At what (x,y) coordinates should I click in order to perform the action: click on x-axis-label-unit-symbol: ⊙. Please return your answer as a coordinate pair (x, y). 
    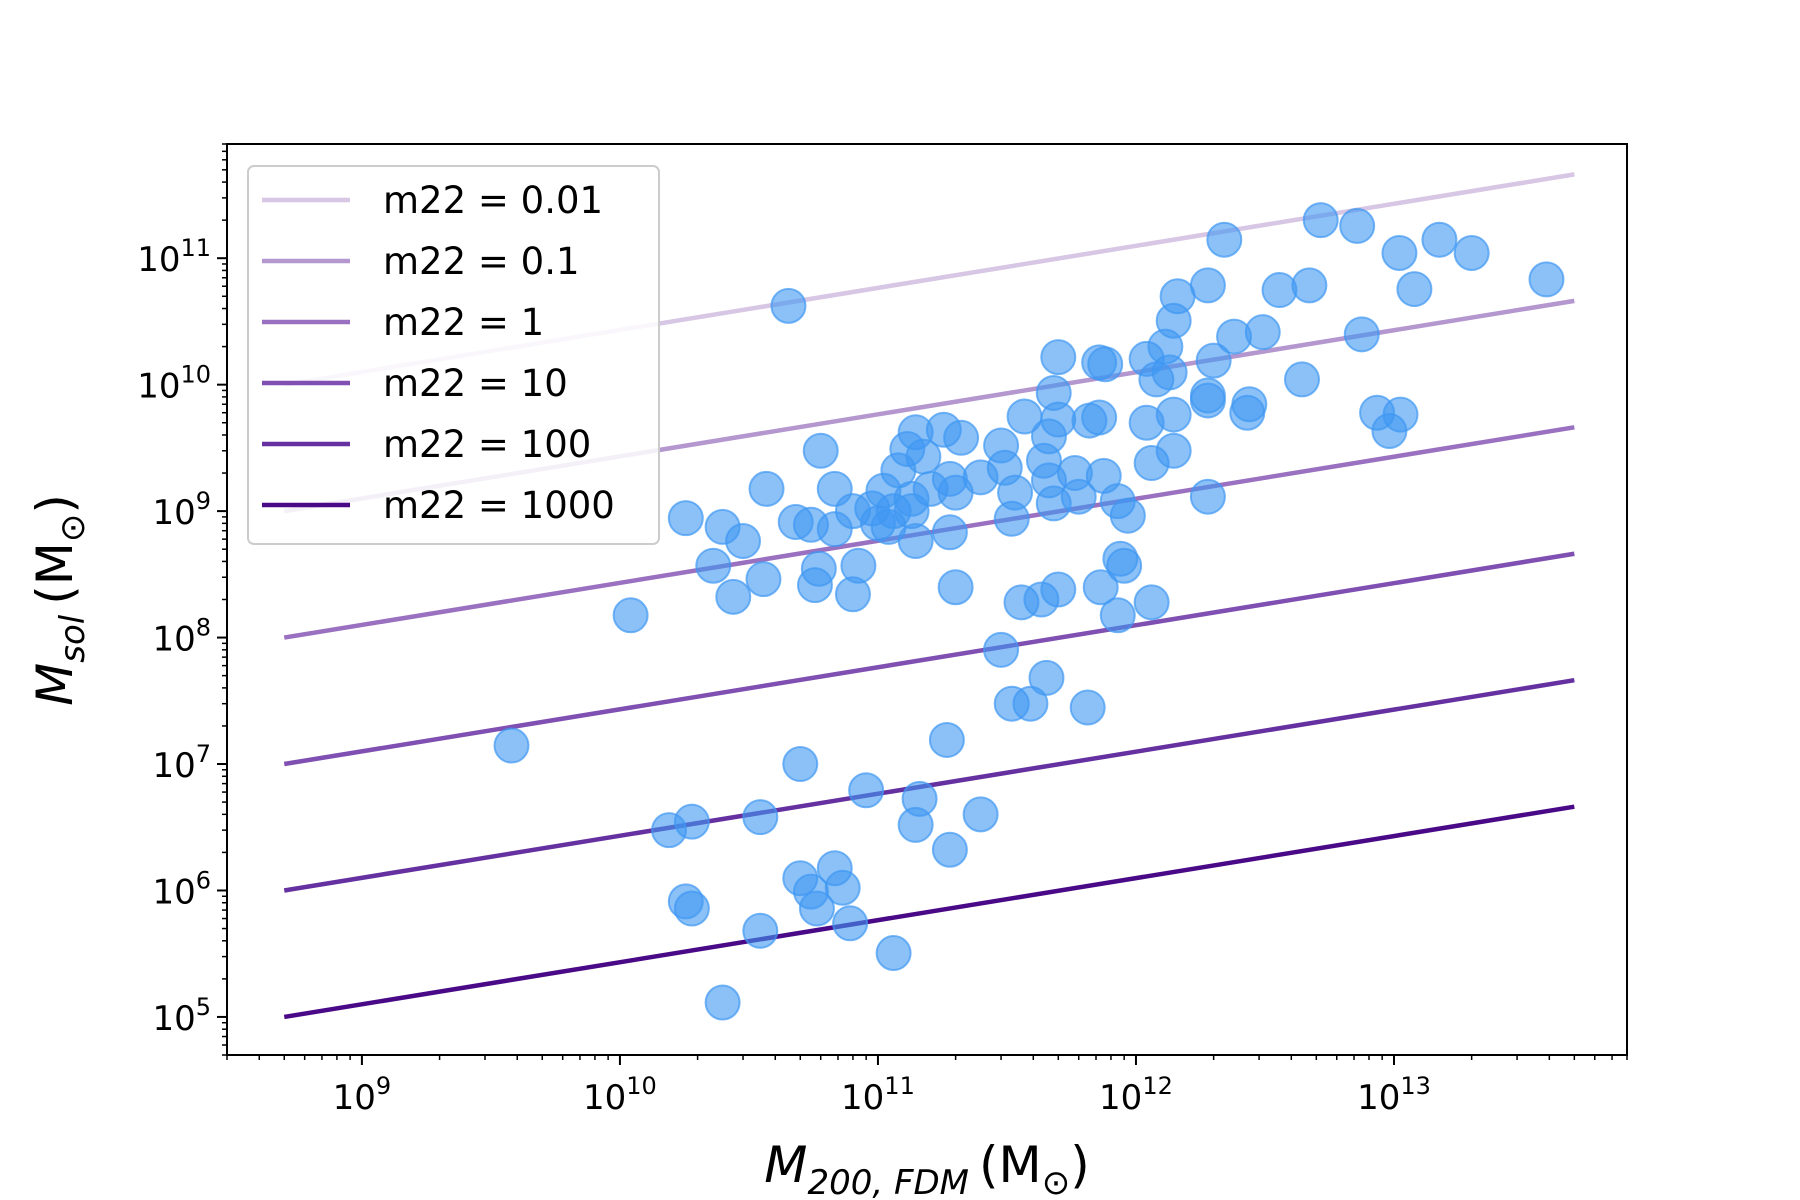
    Looking at the image, I should click on (1056, 1181).